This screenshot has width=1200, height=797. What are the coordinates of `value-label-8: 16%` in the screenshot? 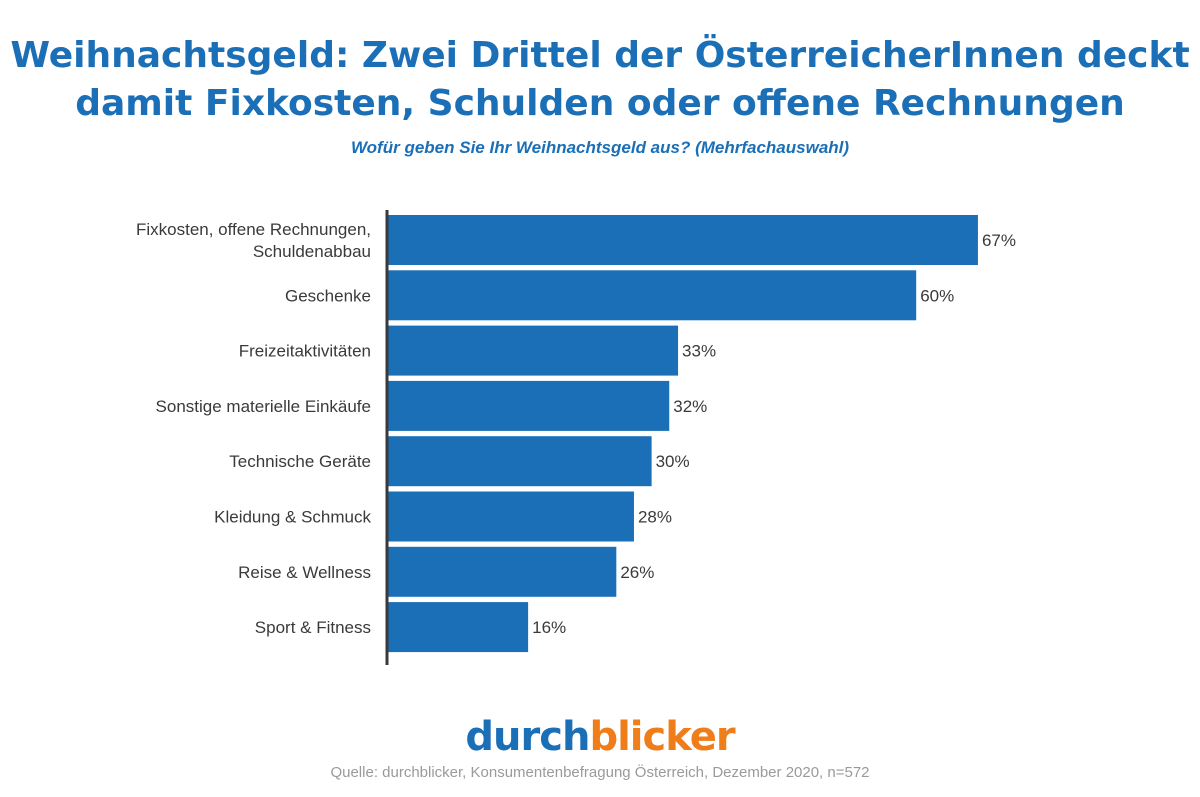 It's located at (549, 627).